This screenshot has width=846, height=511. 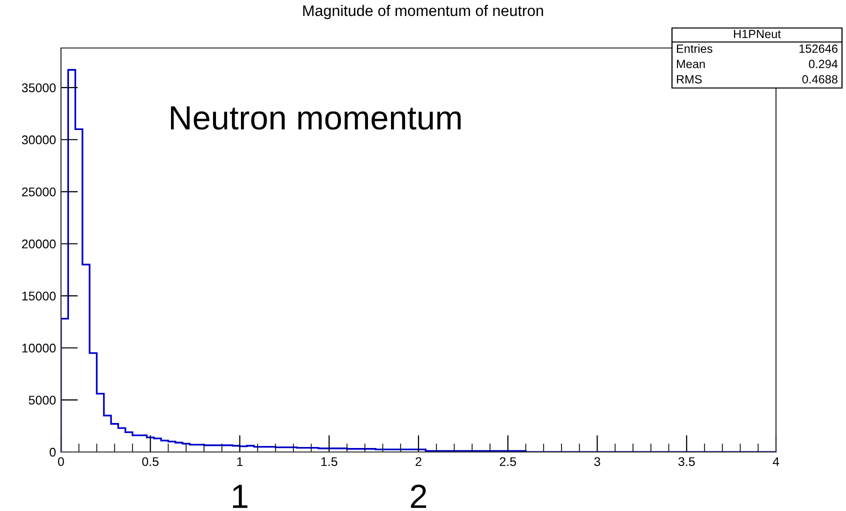 I want to click on y-tick-label: 10000, so click(x=39, y=348).